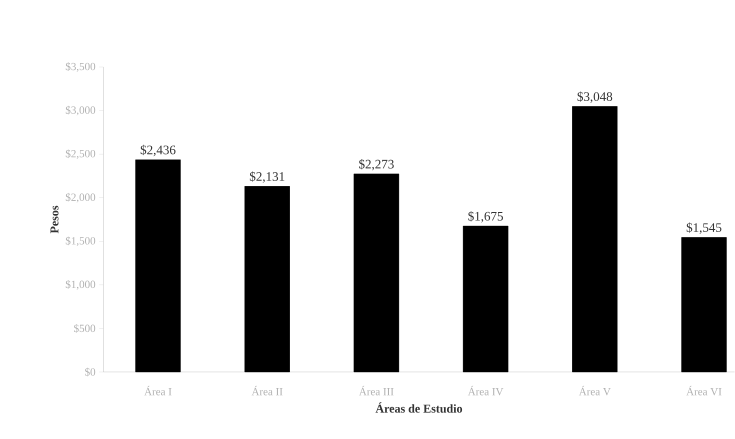  Describe the element at coordinates (267, 177) in the screenshot. I see `data-label: $2,131` at that location.